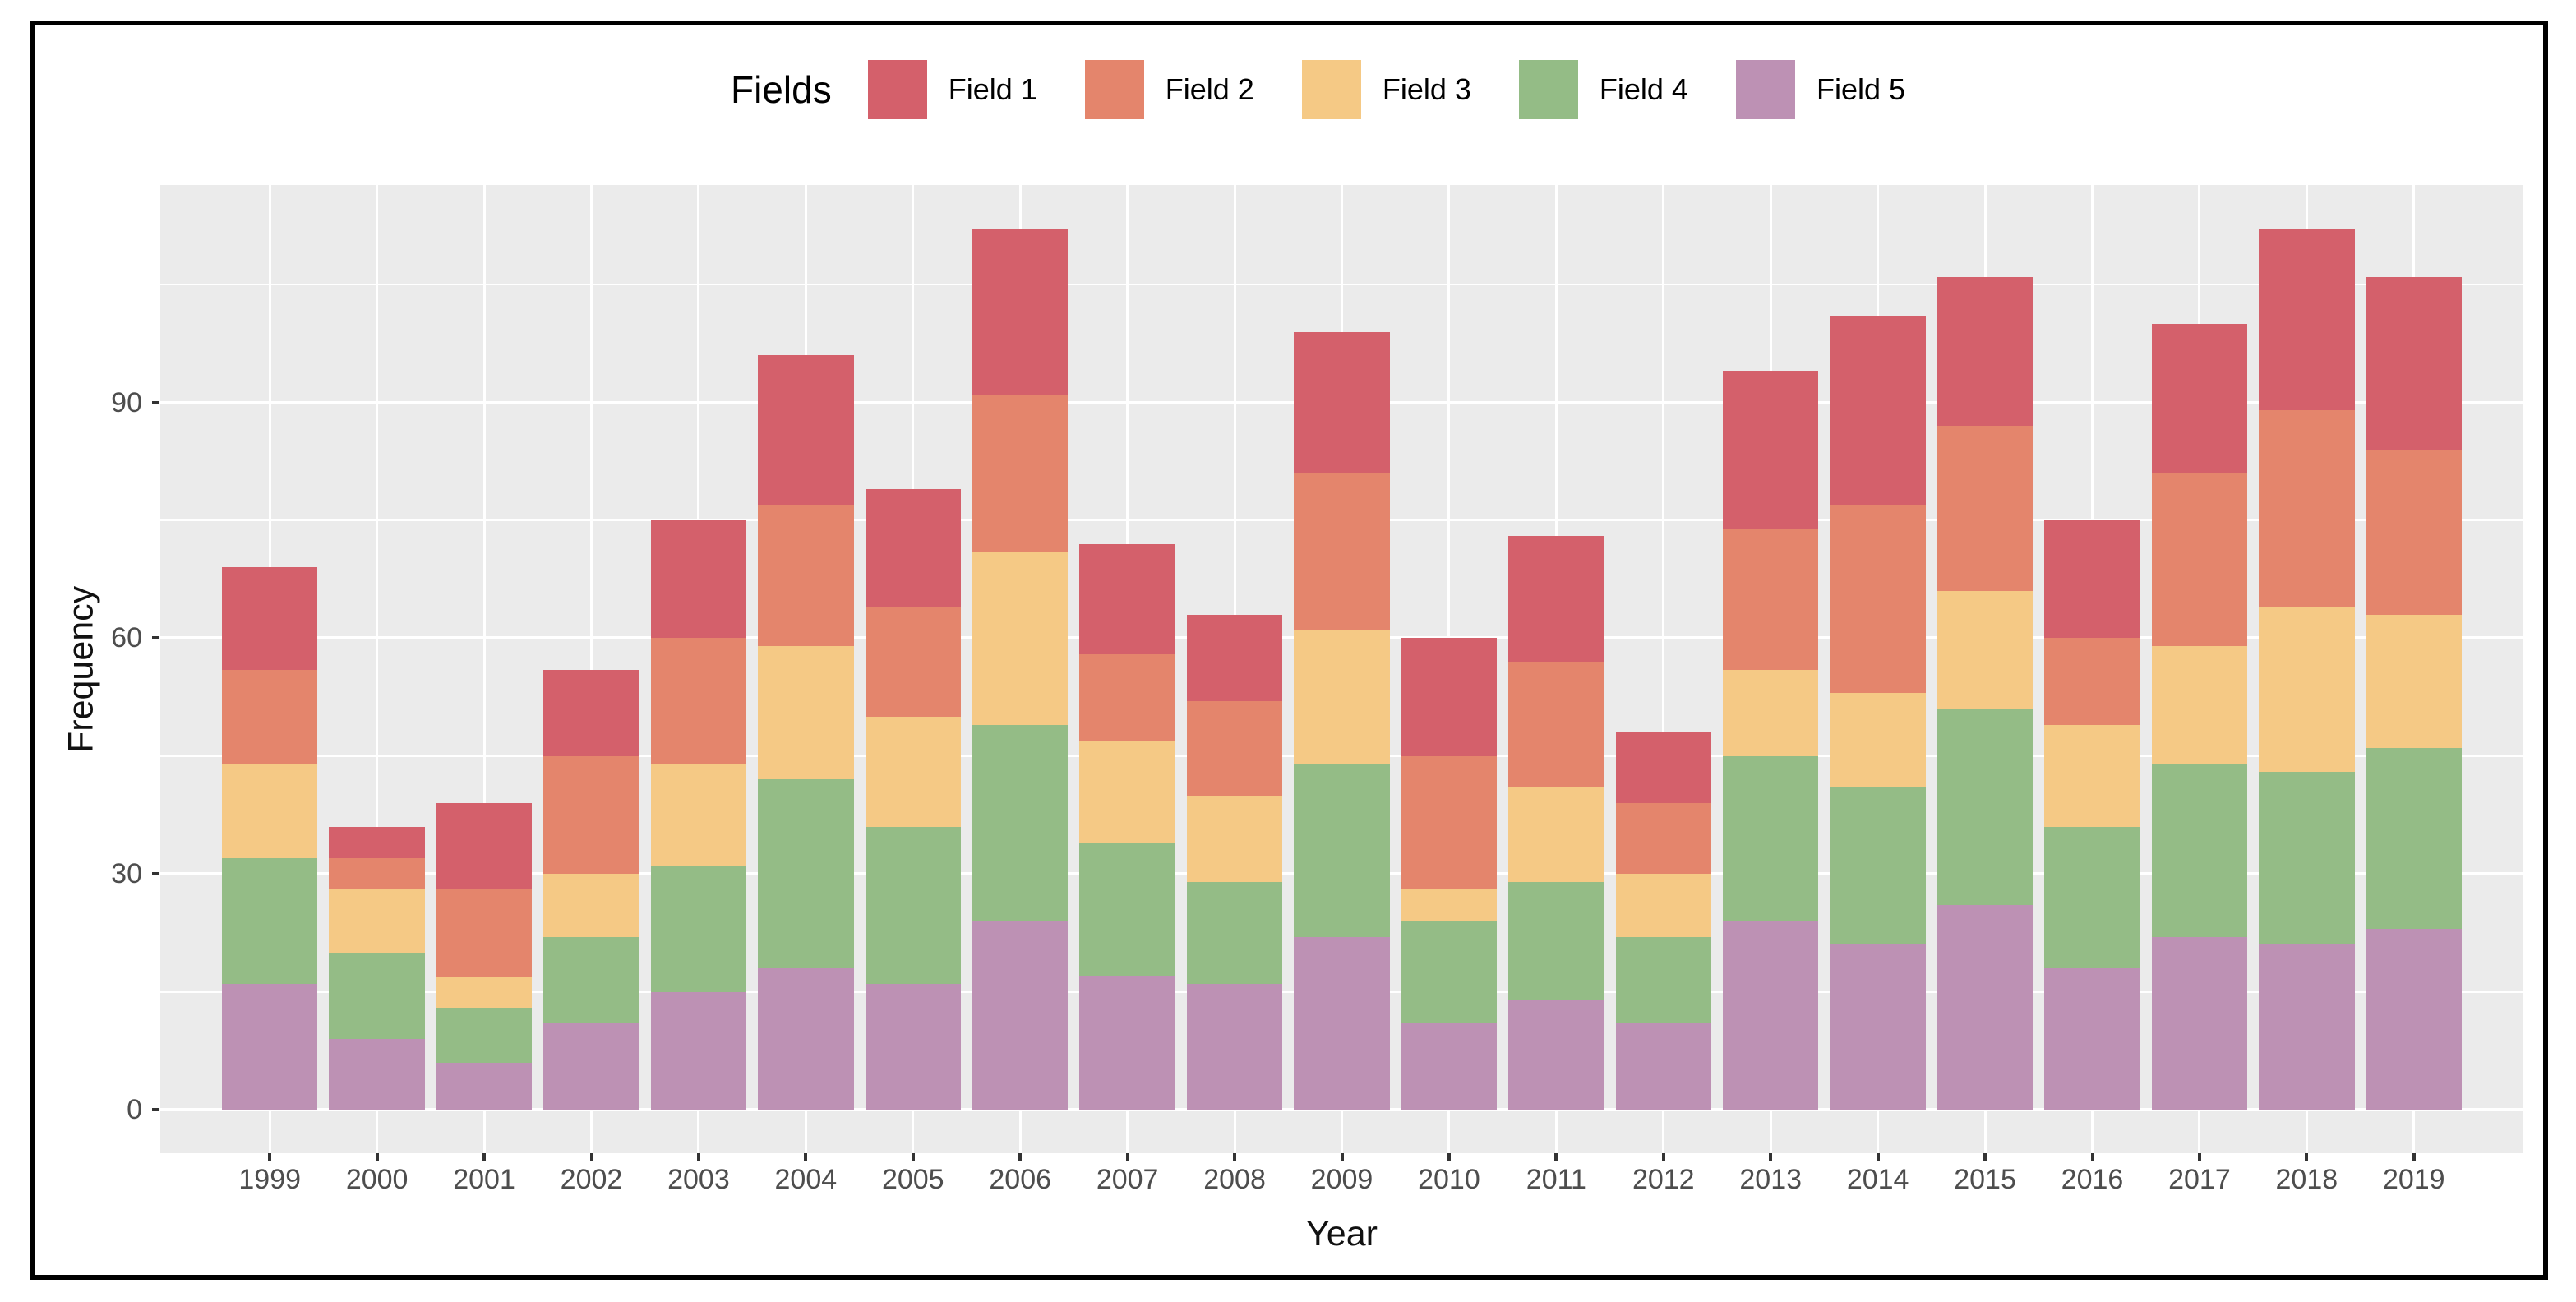  What do you see at coordinates (127, 638) in the screenshot?
I see `y-tick-label: 60` at bounding box center [127, 638].